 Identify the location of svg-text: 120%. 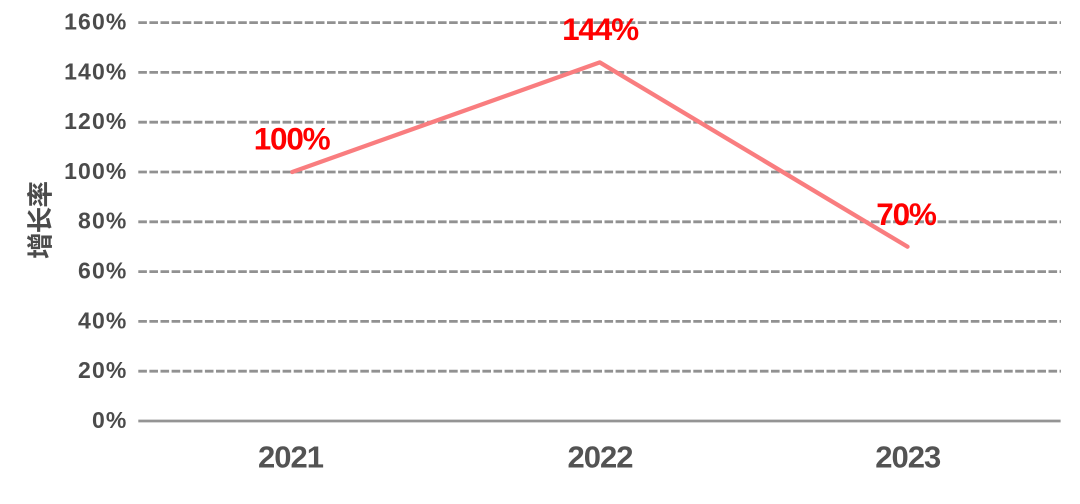
(95, 121).